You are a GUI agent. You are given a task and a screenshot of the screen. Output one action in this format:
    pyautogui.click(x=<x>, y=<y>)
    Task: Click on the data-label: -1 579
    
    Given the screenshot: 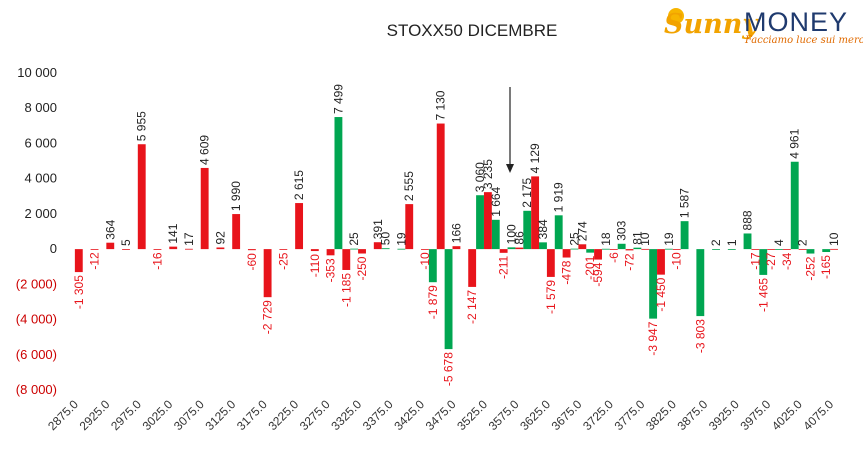 What is the action you would take?
    pyautogui.click(x=551, y=297)
    